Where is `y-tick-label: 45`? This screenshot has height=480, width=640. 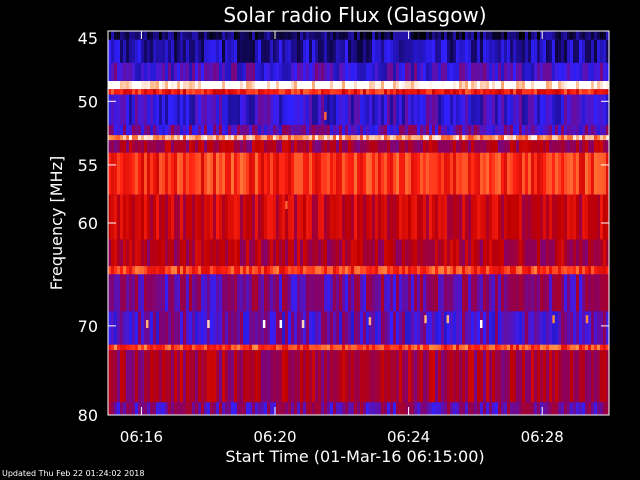
y-tick-label: 45 is located at coordinates (88, 38).